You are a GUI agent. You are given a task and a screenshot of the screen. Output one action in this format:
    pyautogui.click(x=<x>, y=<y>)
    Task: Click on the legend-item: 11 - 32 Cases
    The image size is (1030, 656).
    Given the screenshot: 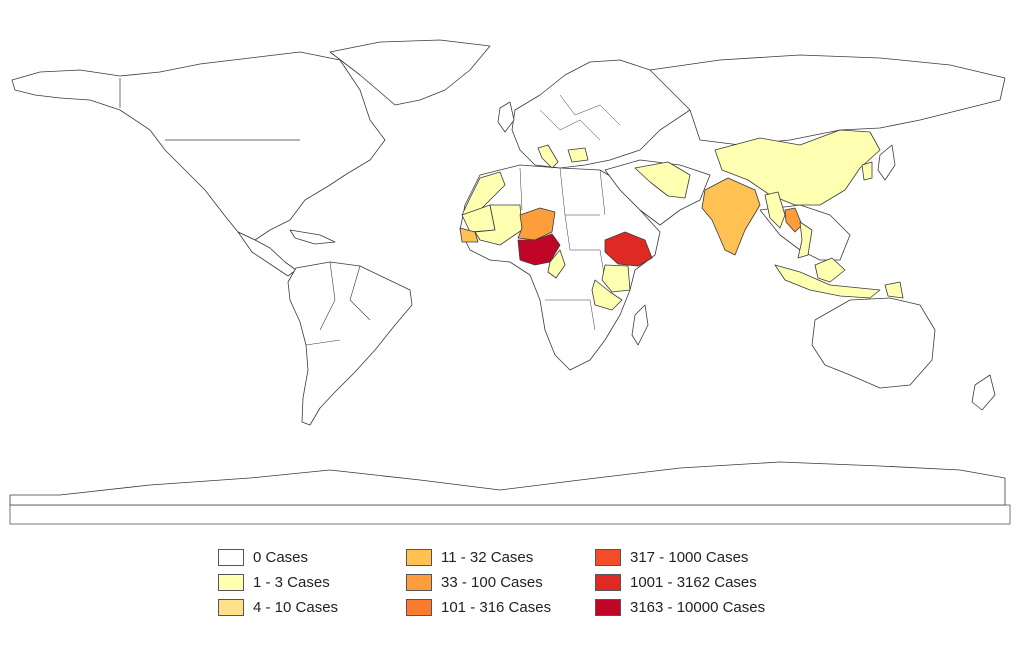 What is the action you would take?
    pyautogui.click(x=478, y=557)
    